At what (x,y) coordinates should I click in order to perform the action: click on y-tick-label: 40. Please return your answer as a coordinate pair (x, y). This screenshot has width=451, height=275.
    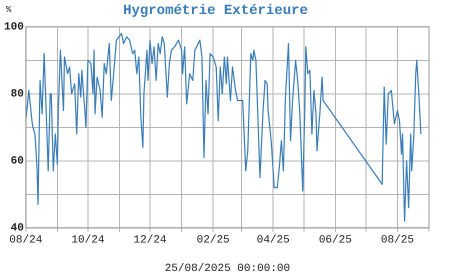
    Looking at the image, I should click on (17, 228).